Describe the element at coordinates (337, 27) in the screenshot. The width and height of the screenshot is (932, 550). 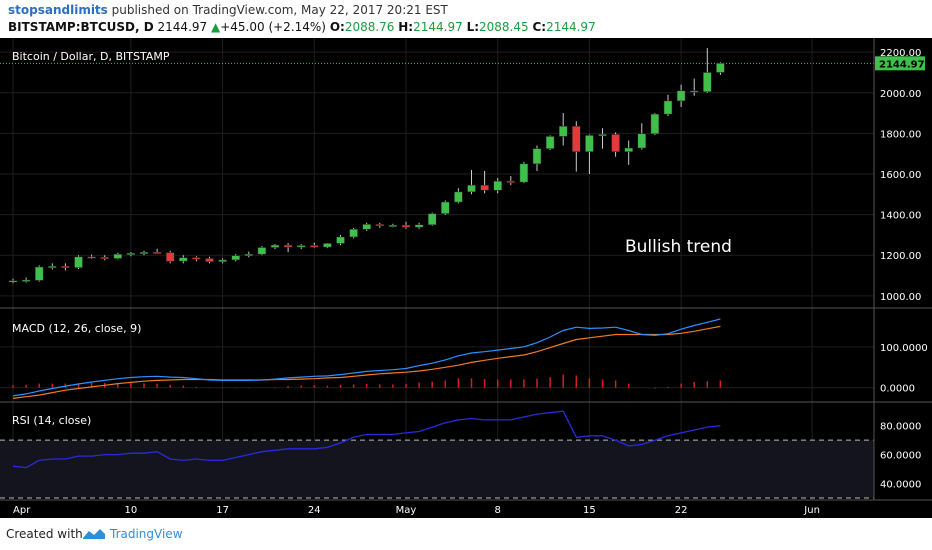
I see `open-label: O:` at that location.